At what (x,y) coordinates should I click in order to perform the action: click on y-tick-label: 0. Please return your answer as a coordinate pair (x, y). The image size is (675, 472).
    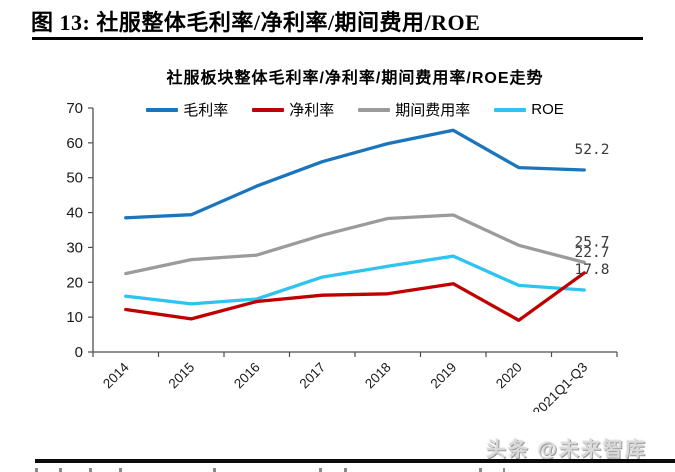
    Looking at the image, I should click on (79, 352).